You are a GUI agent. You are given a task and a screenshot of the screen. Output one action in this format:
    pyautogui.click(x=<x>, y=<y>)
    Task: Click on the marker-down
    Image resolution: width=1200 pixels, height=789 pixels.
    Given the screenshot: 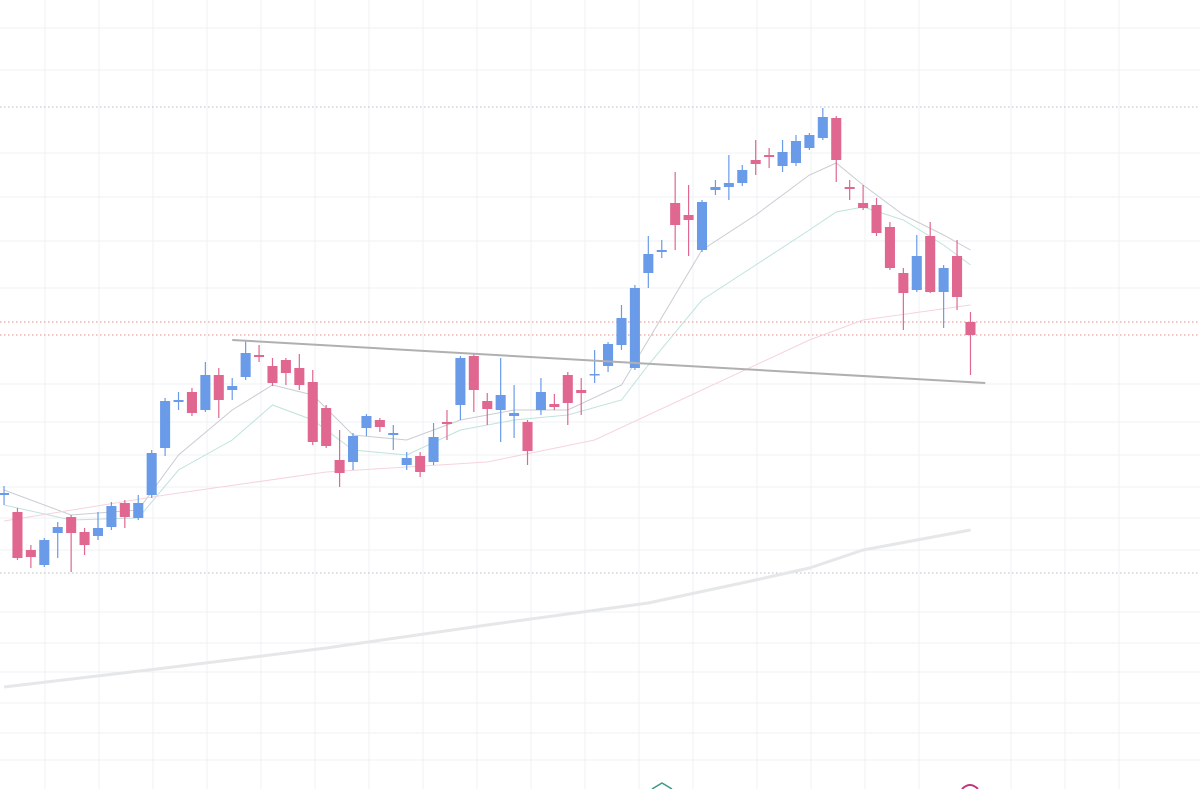 What is the action you would take?
    pyautogui.click(x=970, y=786)
    